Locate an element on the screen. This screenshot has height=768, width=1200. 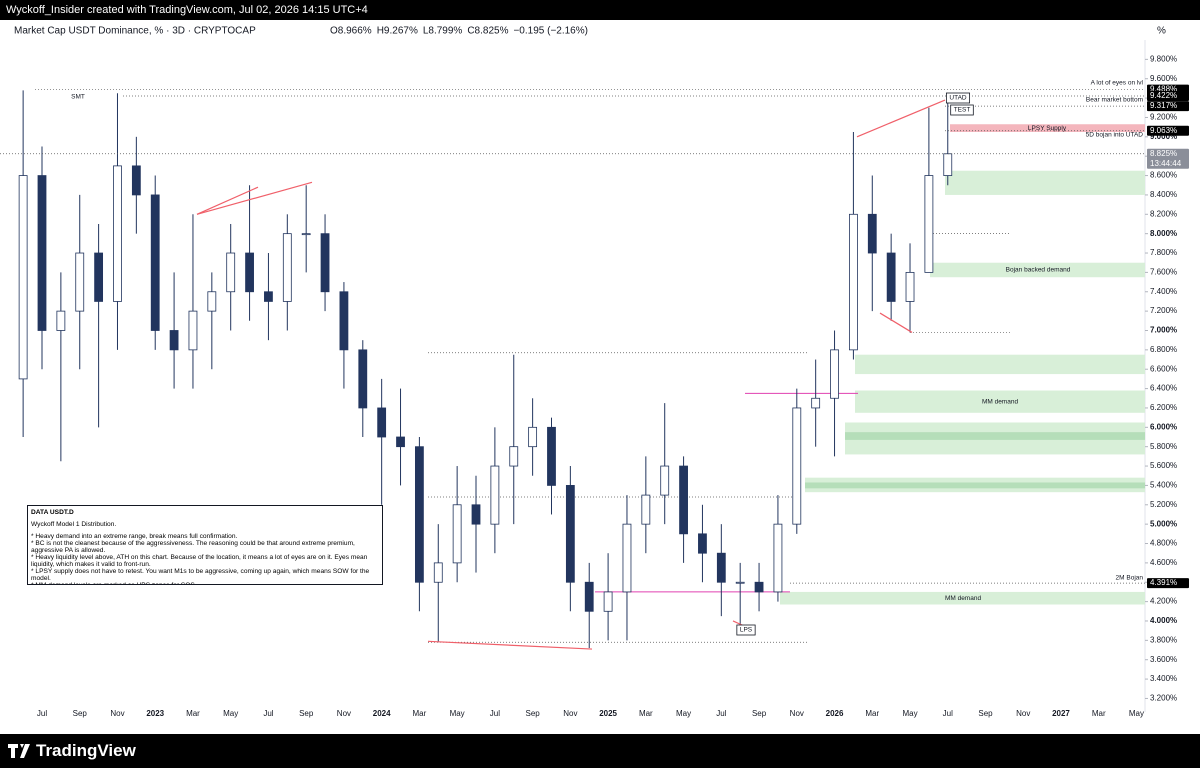
annotation: 5D bojan into UTAD is located at coordinates (1115, 135).